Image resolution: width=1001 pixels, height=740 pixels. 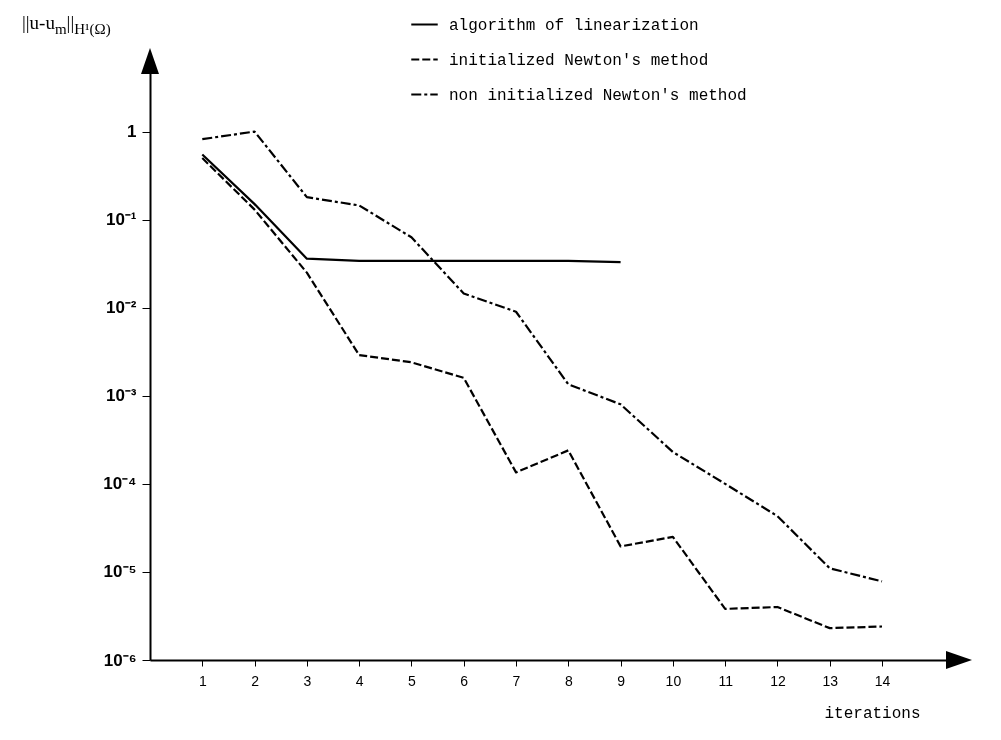 What do you see at coordinates (579, 60) in the screenshot?
I see `legend-label: initialized Newton's method` at bounding box center [579, 60].